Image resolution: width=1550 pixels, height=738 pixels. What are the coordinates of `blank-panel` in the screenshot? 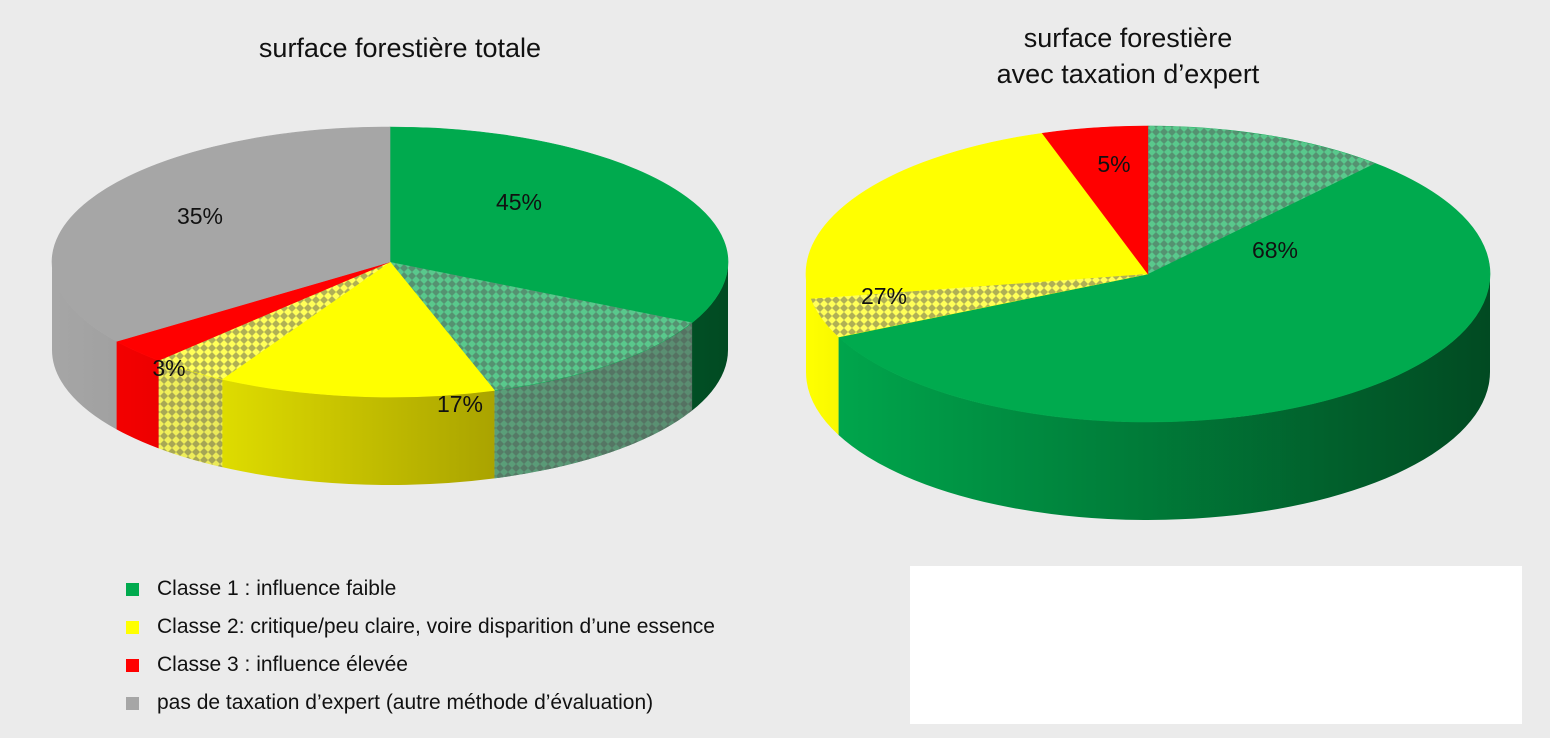 It's located at (1216, 645).